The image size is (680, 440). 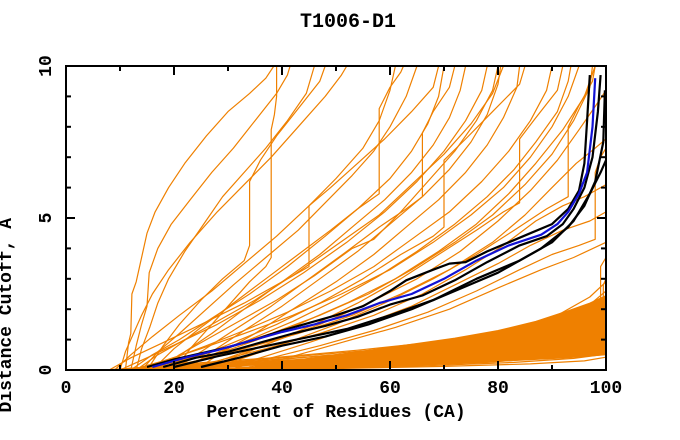 What do you see at coordinates (47, 66) in the screenshot?
I see `y-tick-label: 10` at bounding box center [47, 66].